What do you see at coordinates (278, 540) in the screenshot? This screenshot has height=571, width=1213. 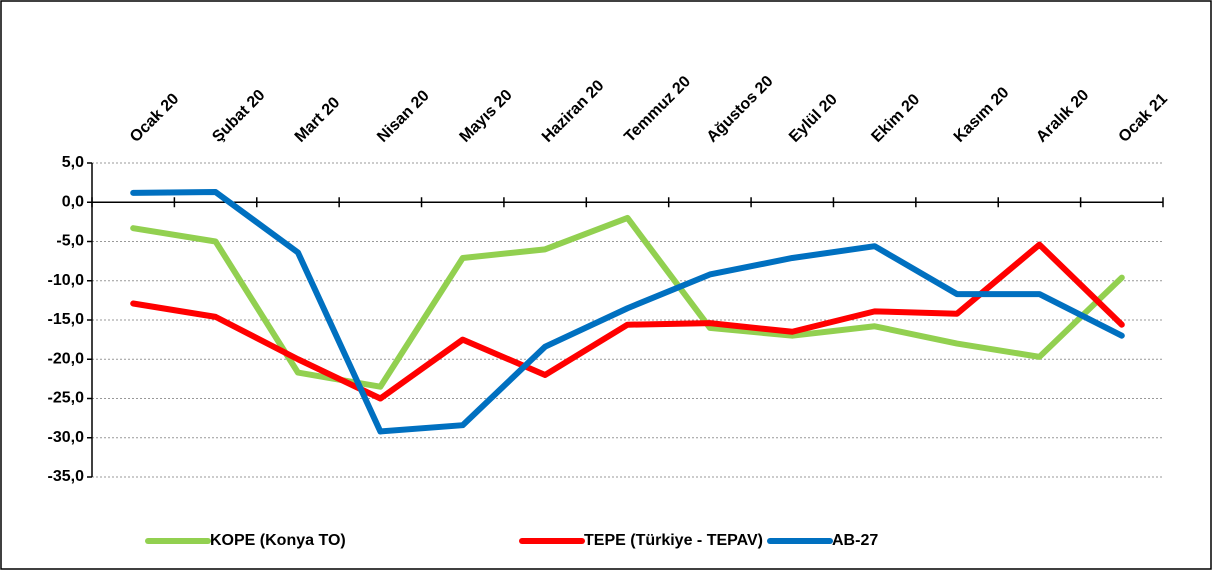 I see `legend-label: KOPE (Konya TO)` at bounding box center [278, 540].